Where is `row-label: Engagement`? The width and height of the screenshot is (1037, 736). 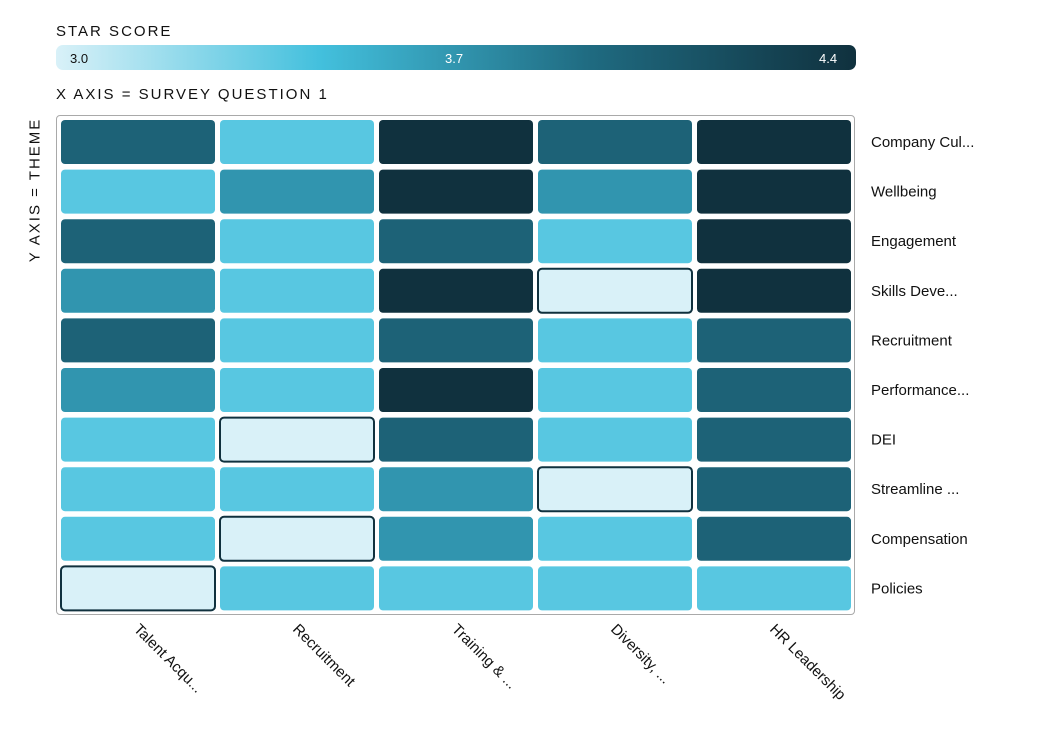
row-label: Engagement is located at coordinates (914, 241).